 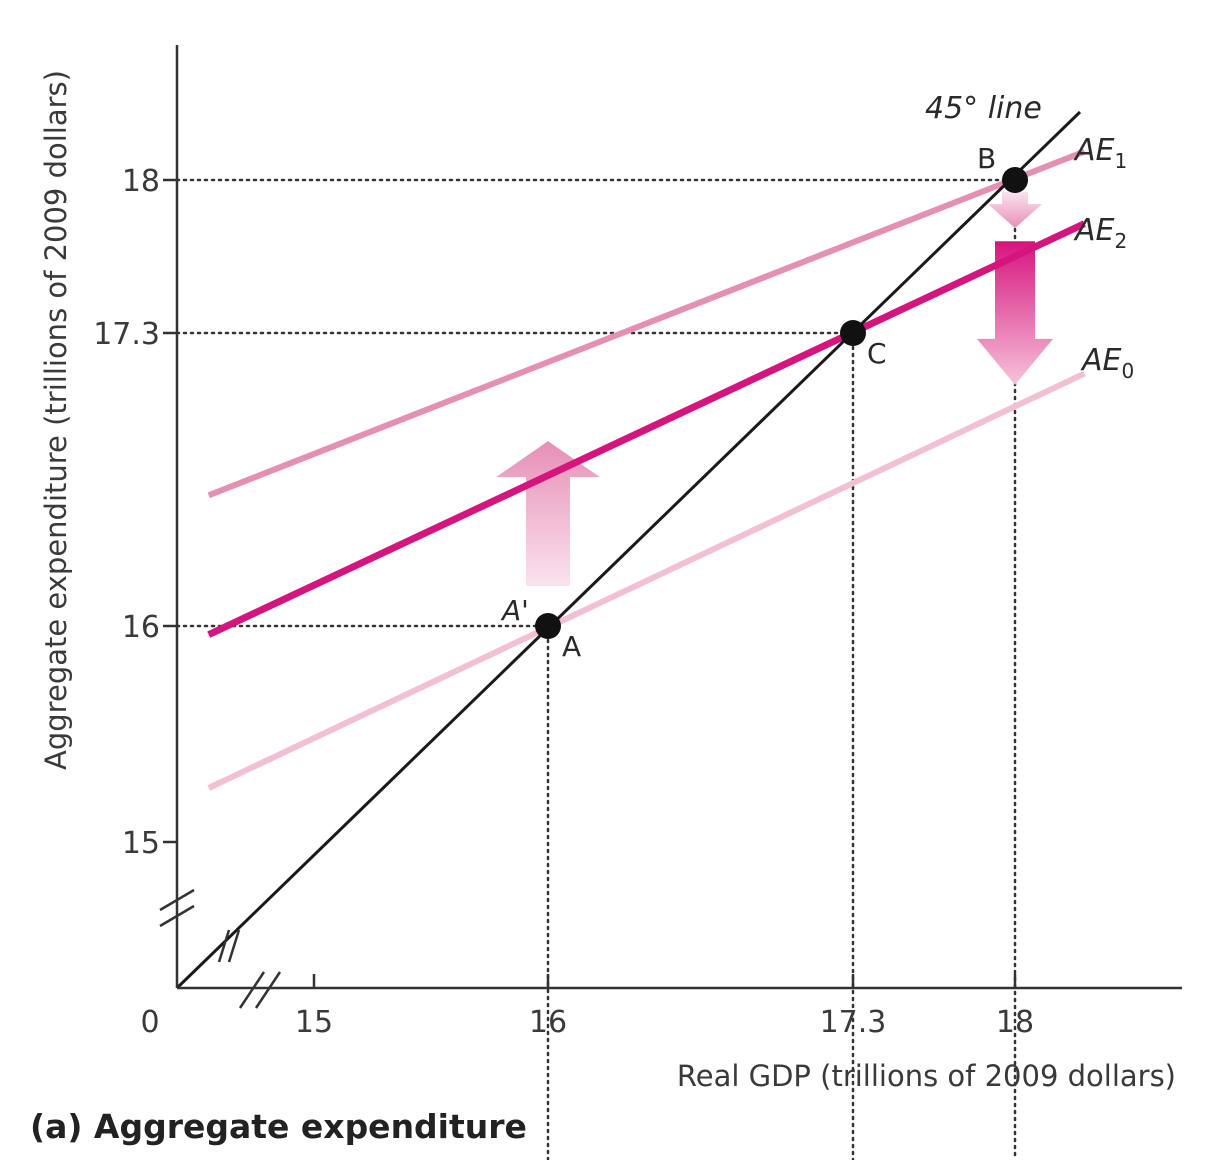 I want to click on origin-label: 0, so click(x=149, y=1022).